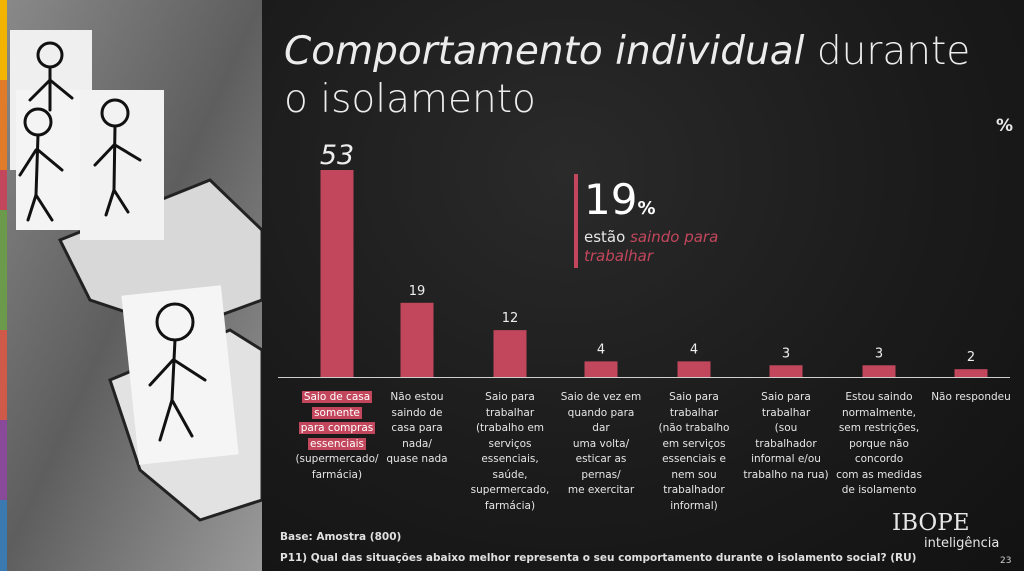 The height and width of the screenshot is (571, 1024). I want to click on category-line: essenciais,, so click(510, 459).